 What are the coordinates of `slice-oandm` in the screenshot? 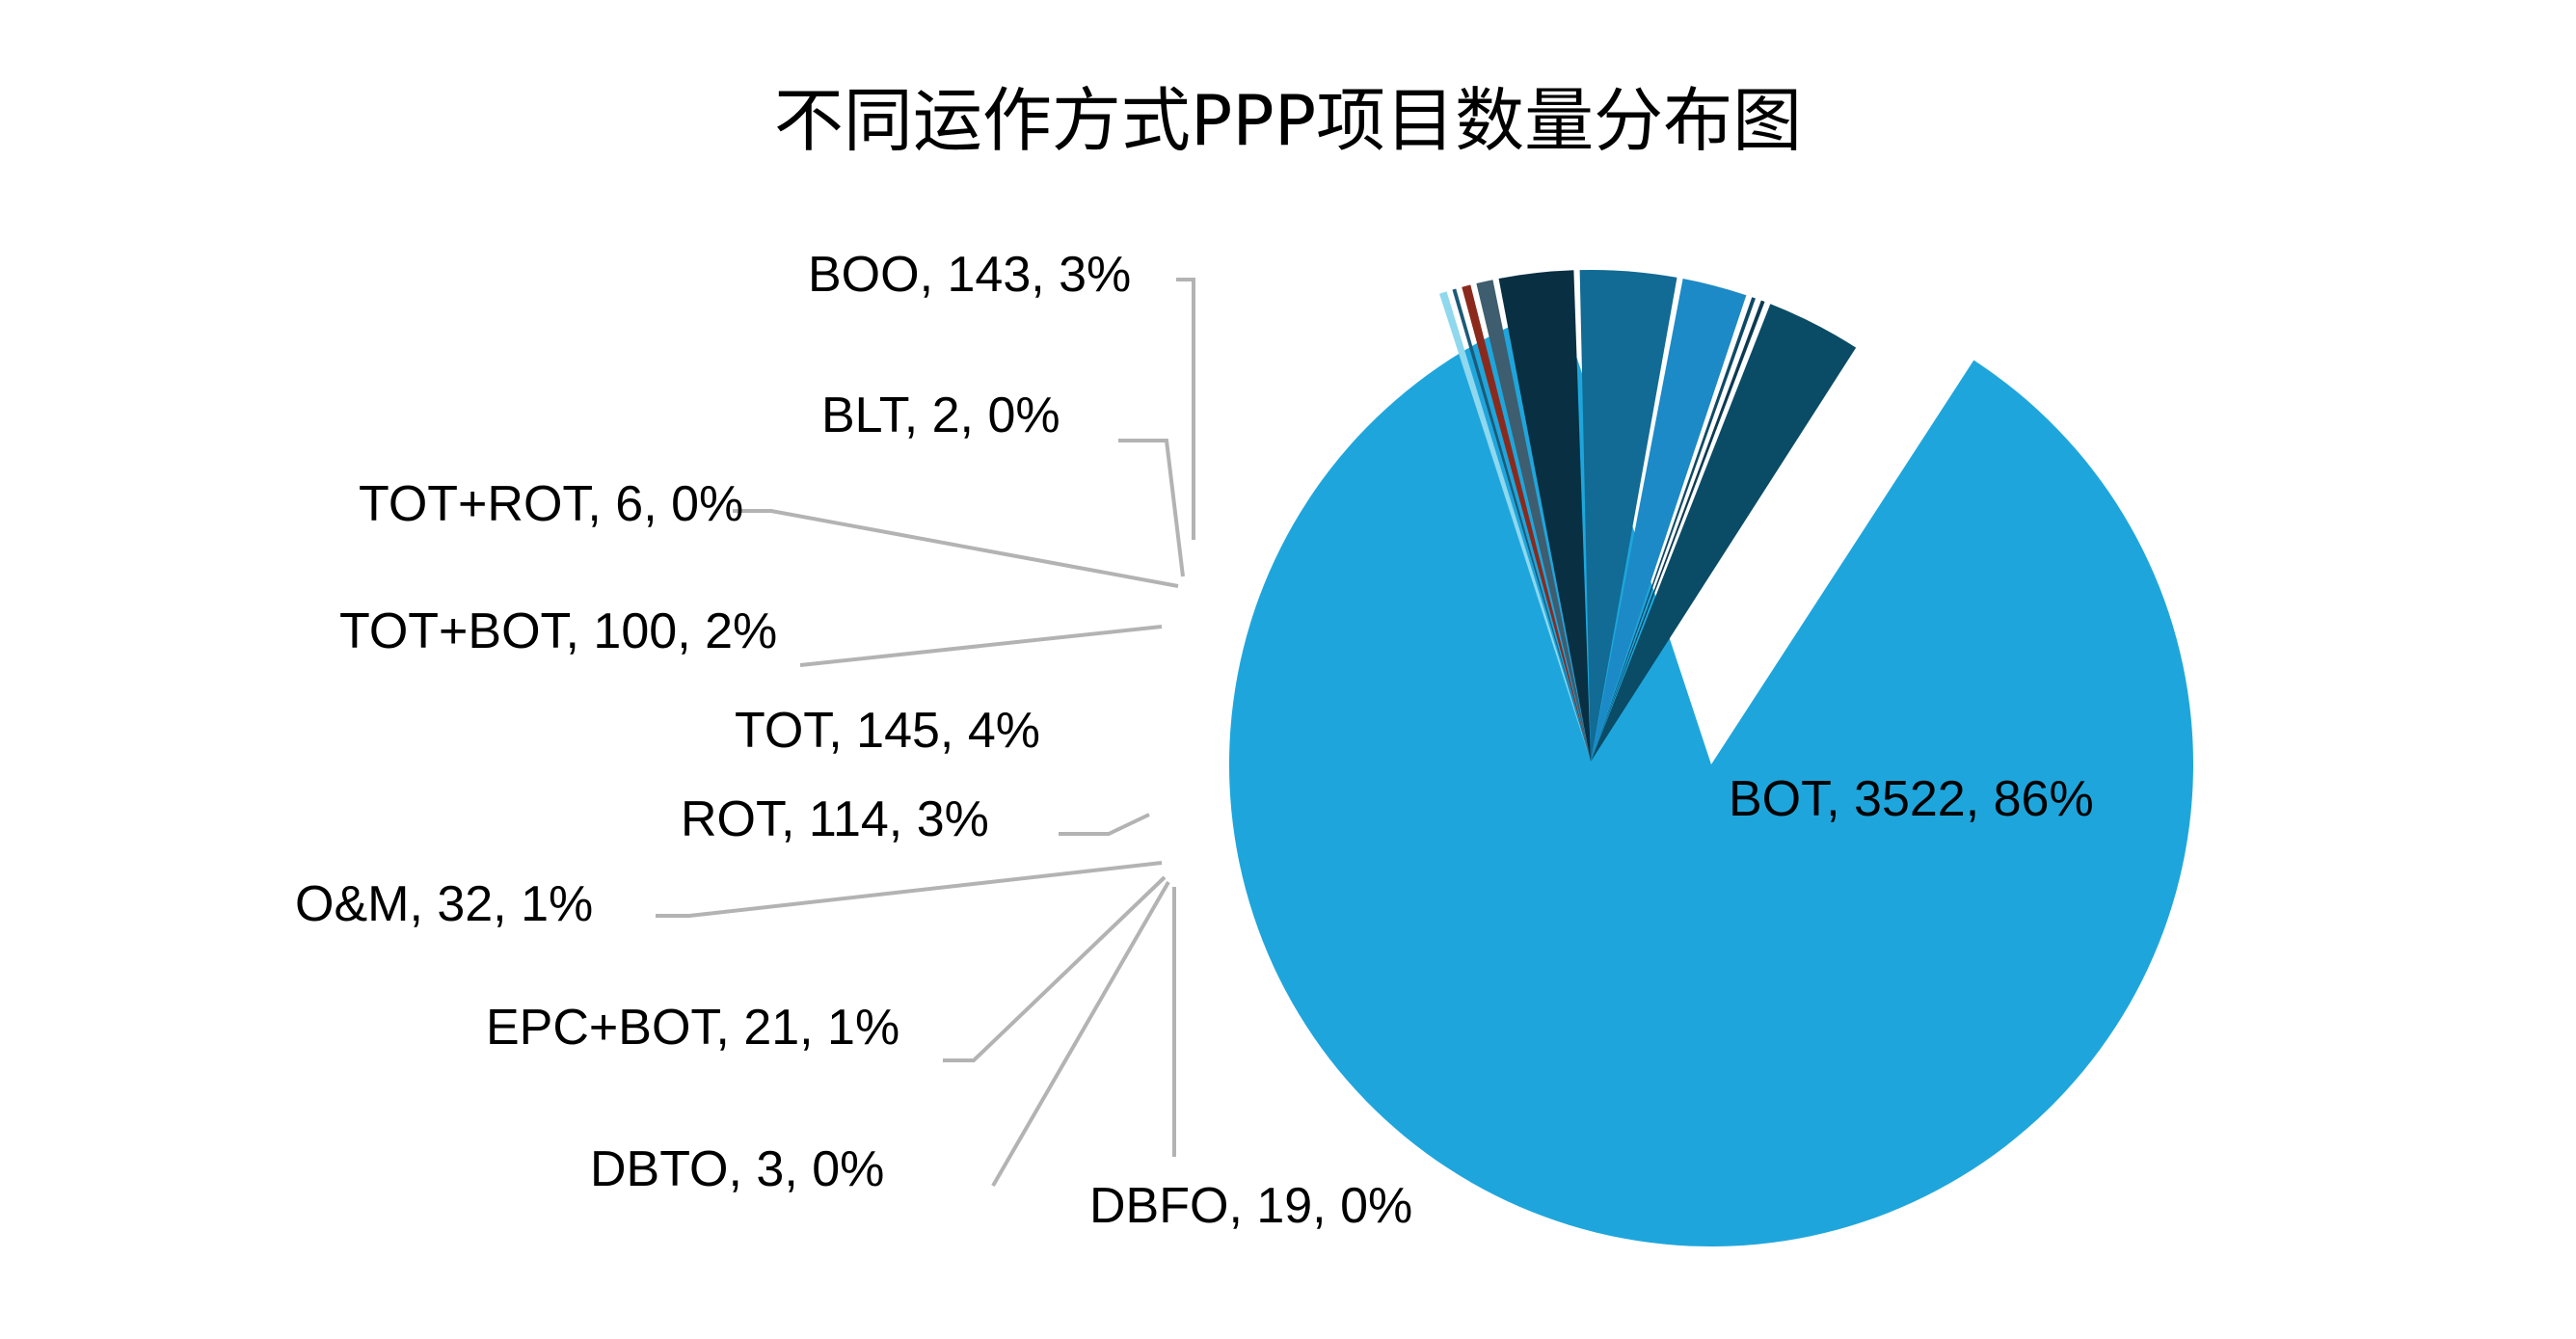 It's located at (1534, 521).